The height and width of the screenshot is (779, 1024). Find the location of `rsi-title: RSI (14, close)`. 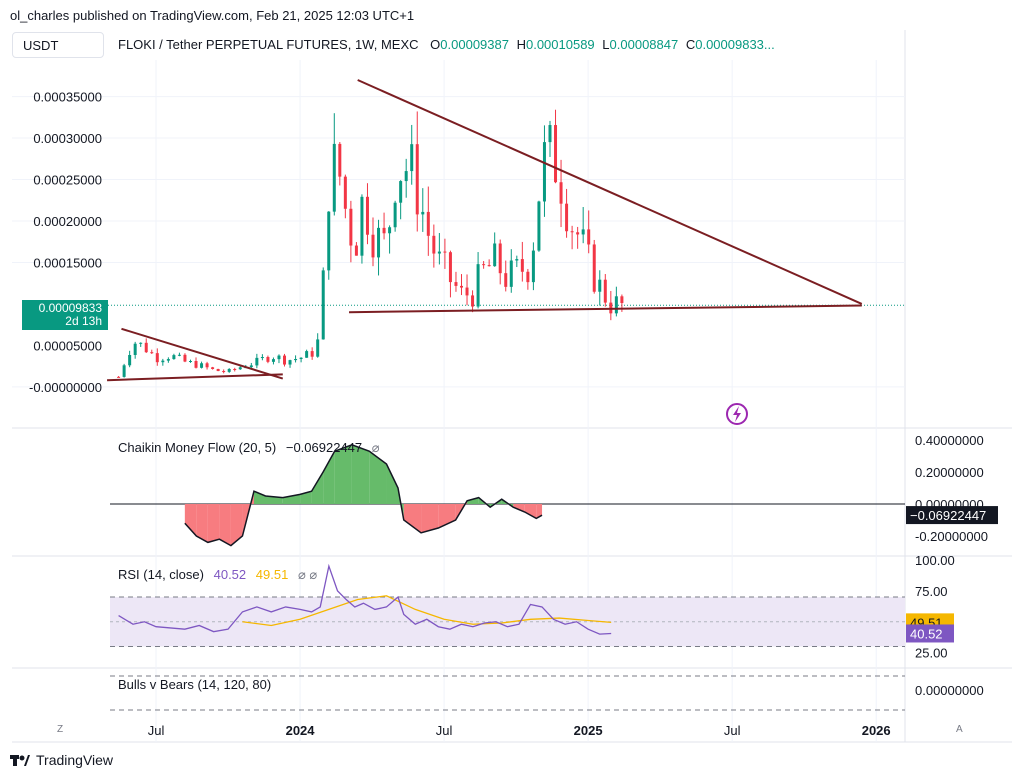

rsi-title: RSI (14, close) is located at coordinates (161, 574).